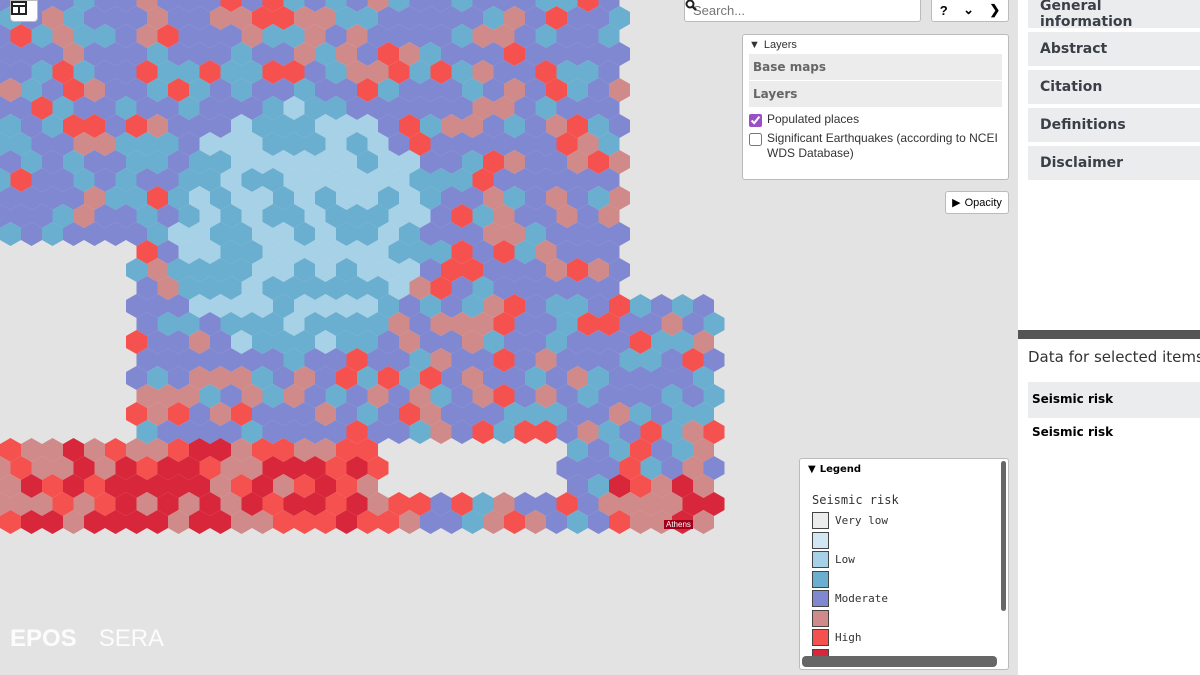 Image resolution: width=1200 pixels, height=675 pixels. I want to click on populated-places-checkbox, so click(755, 120).